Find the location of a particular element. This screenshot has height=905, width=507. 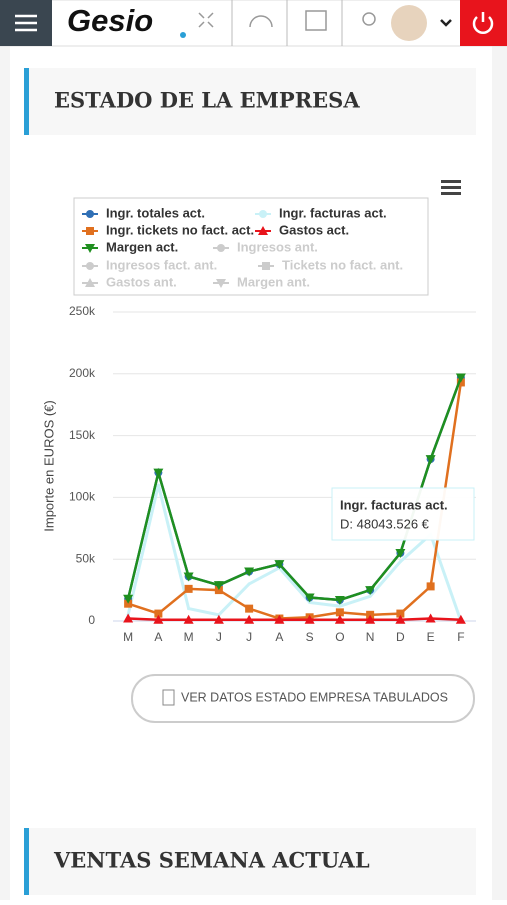

avatar is located at coordinates (409, 23).